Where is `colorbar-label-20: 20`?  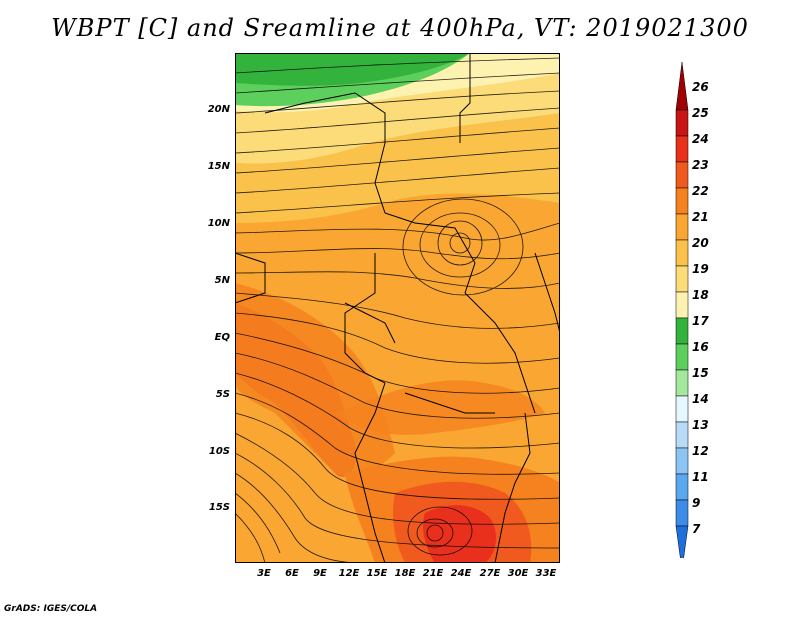 colorbar-label-20: 20 is located at coordinates (700, 243).